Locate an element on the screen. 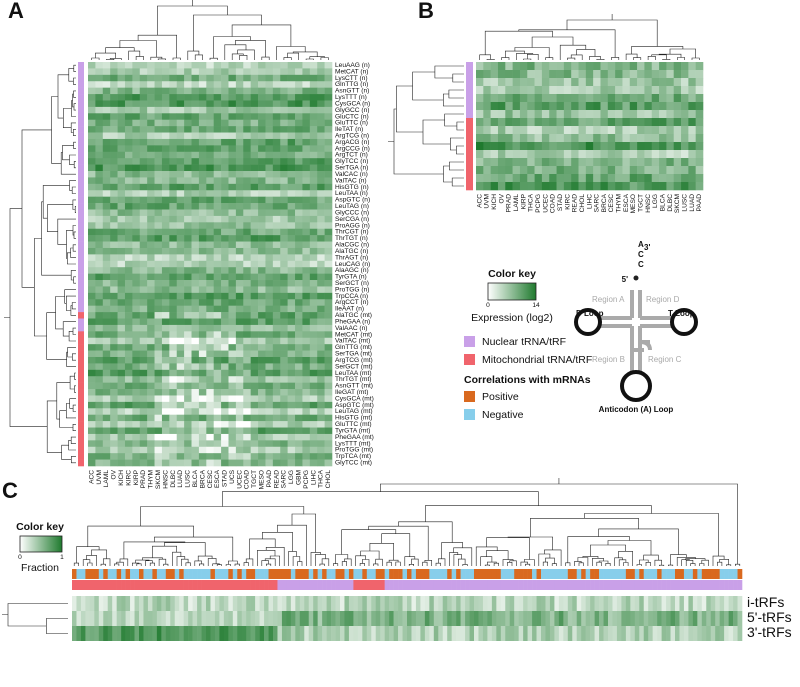 This screenshot has width=800, height=687. row-label: CysGCA (mt) is located at coordinates (354, 398).